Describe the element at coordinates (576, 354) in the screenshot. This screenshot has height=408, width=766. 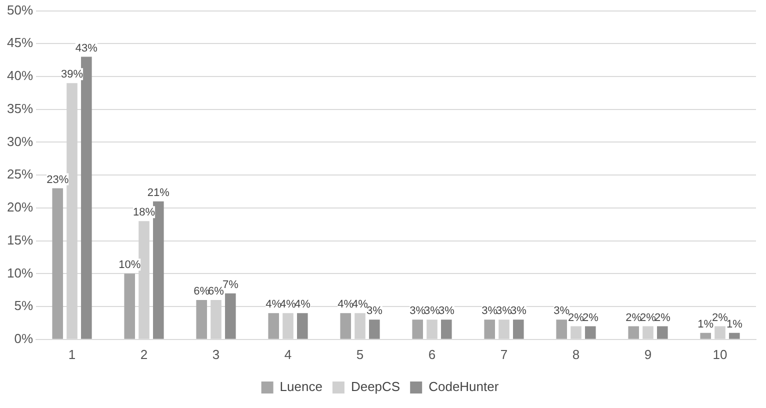
I see `x-tick-label: 8` at that location.